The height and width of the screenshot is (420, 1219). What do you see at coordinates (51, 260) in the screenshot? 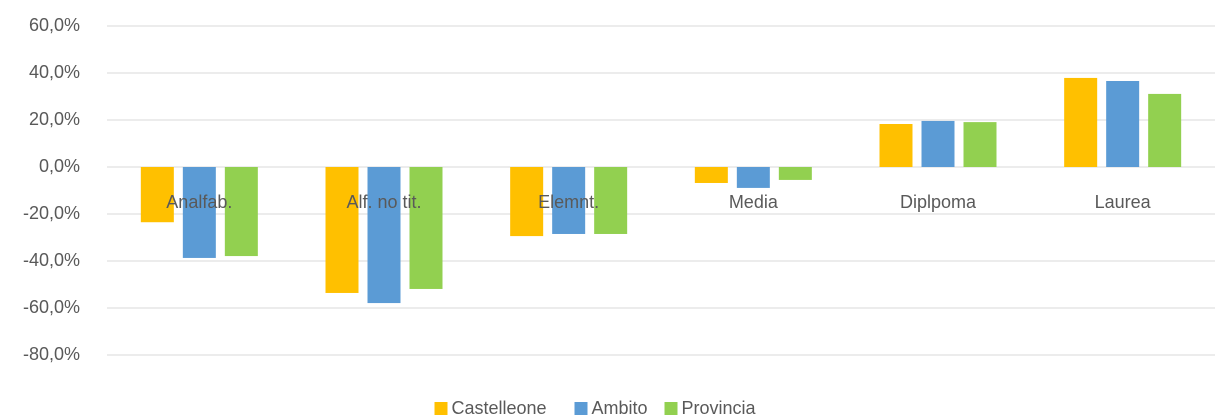
I see `y-tick-label: -40,0%` at bounding box center [51, 260].